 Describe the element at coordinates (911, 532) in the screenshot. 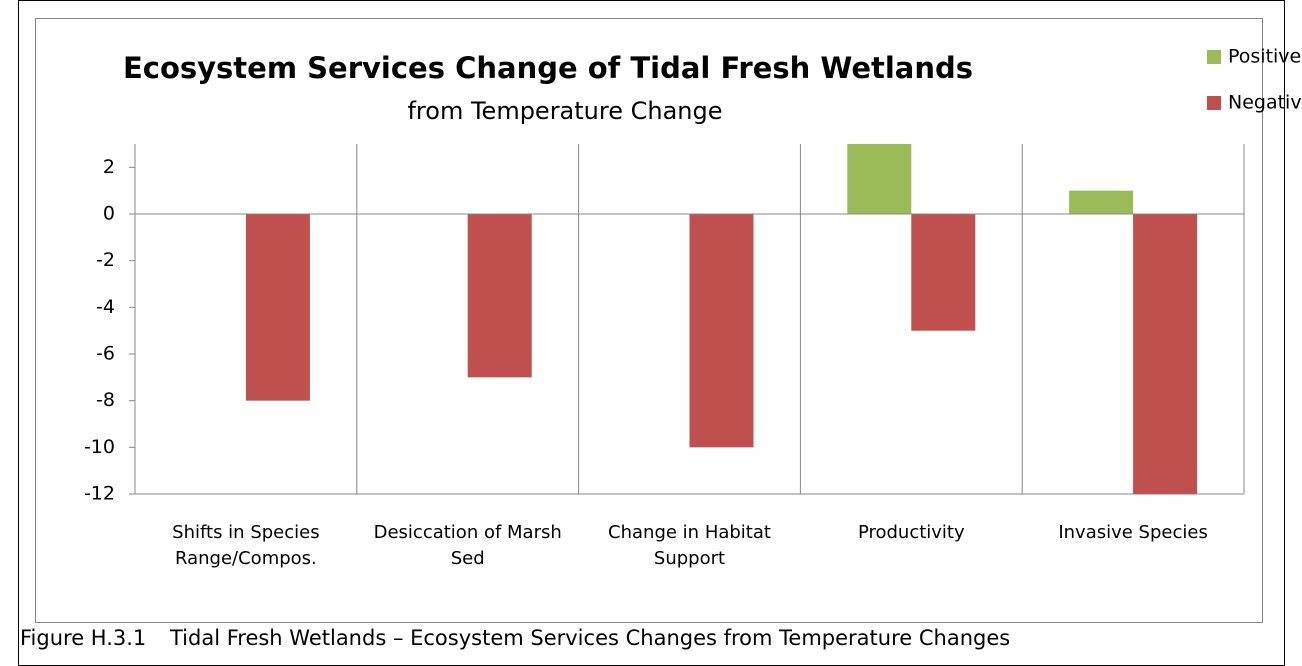

I see `x-tick-label: Productivity` at that location.